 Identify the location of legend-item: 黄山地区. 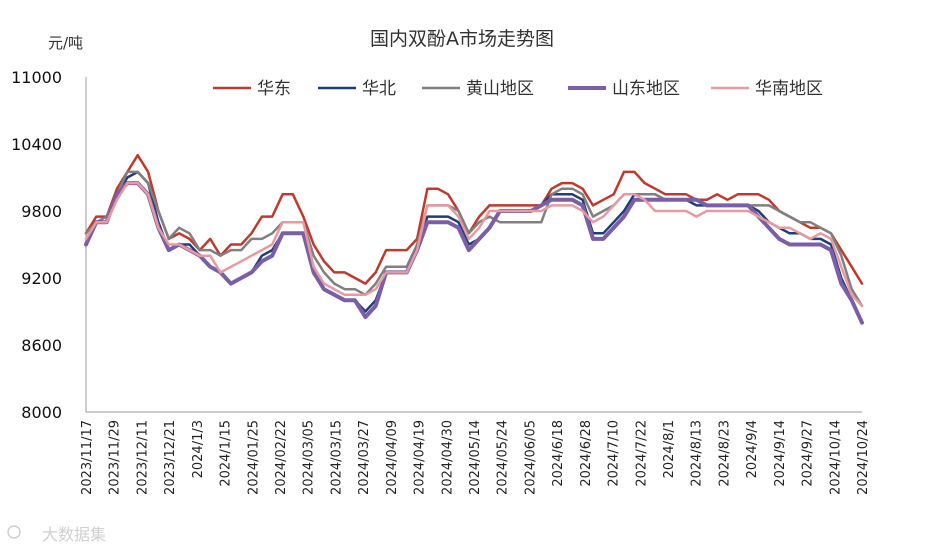
(478, 89).